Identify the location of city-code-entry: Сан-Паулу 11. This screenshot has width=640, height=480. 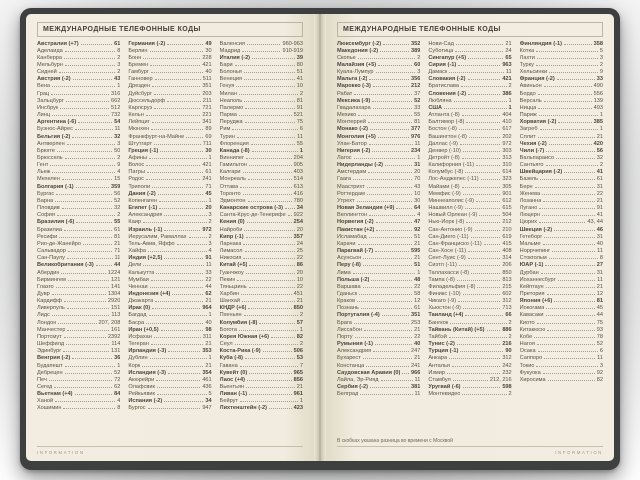
(79, 258).